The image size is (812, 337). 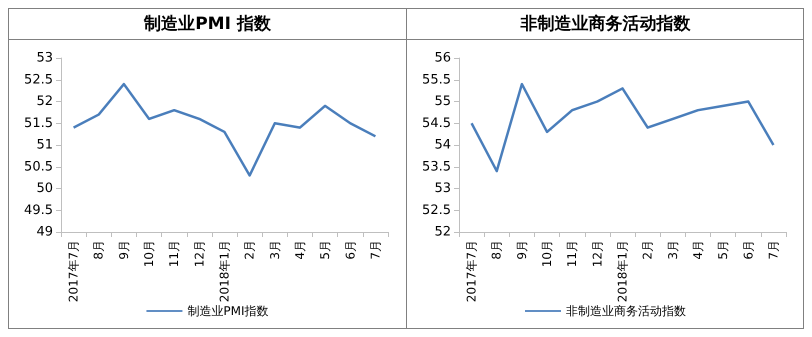 What do you see at coordinates (626, 311) in the screenshot?
I see `legend-label: 非制造业商务活动指数` at bounding box center [626, 311].